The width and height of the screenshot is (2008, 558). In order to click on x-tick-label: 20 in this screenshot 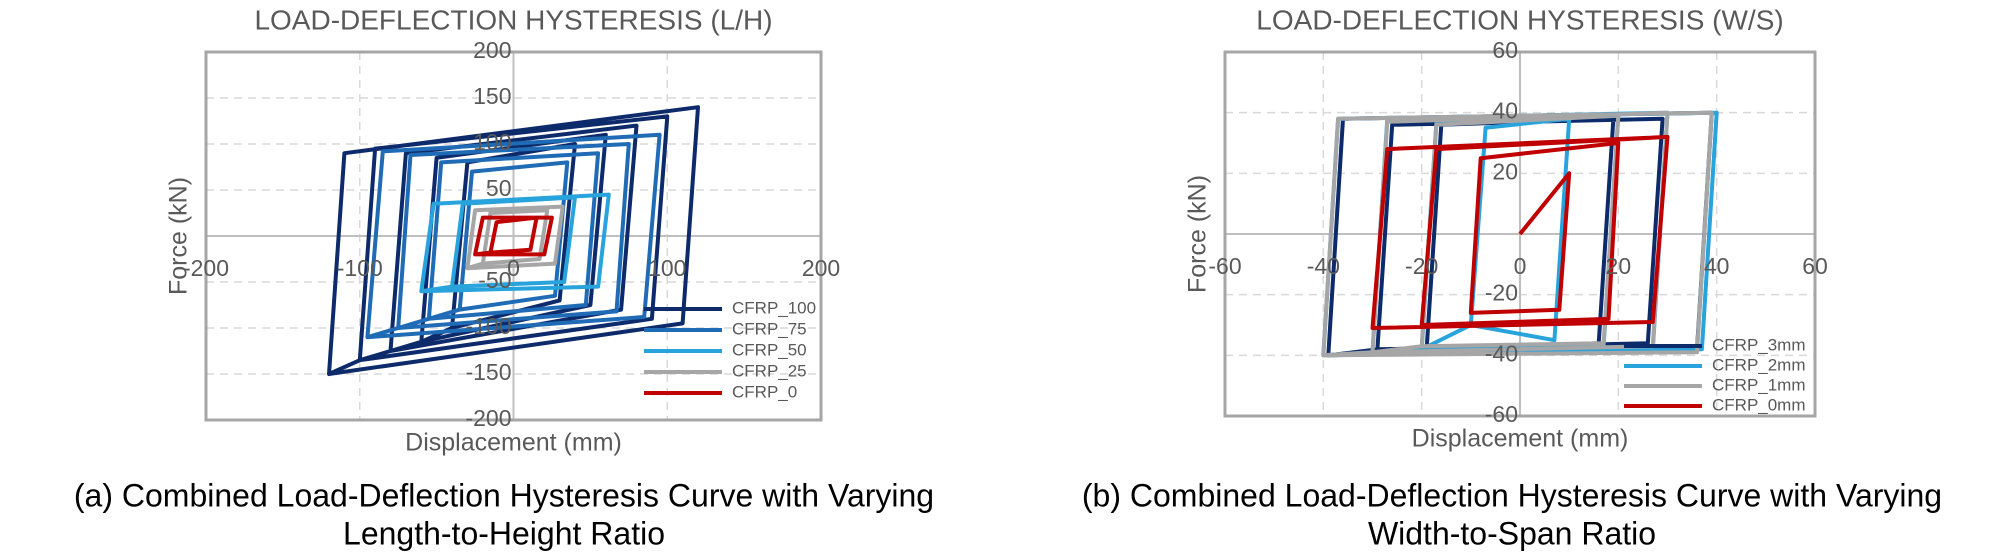, I will do `click(1619, 266)`.